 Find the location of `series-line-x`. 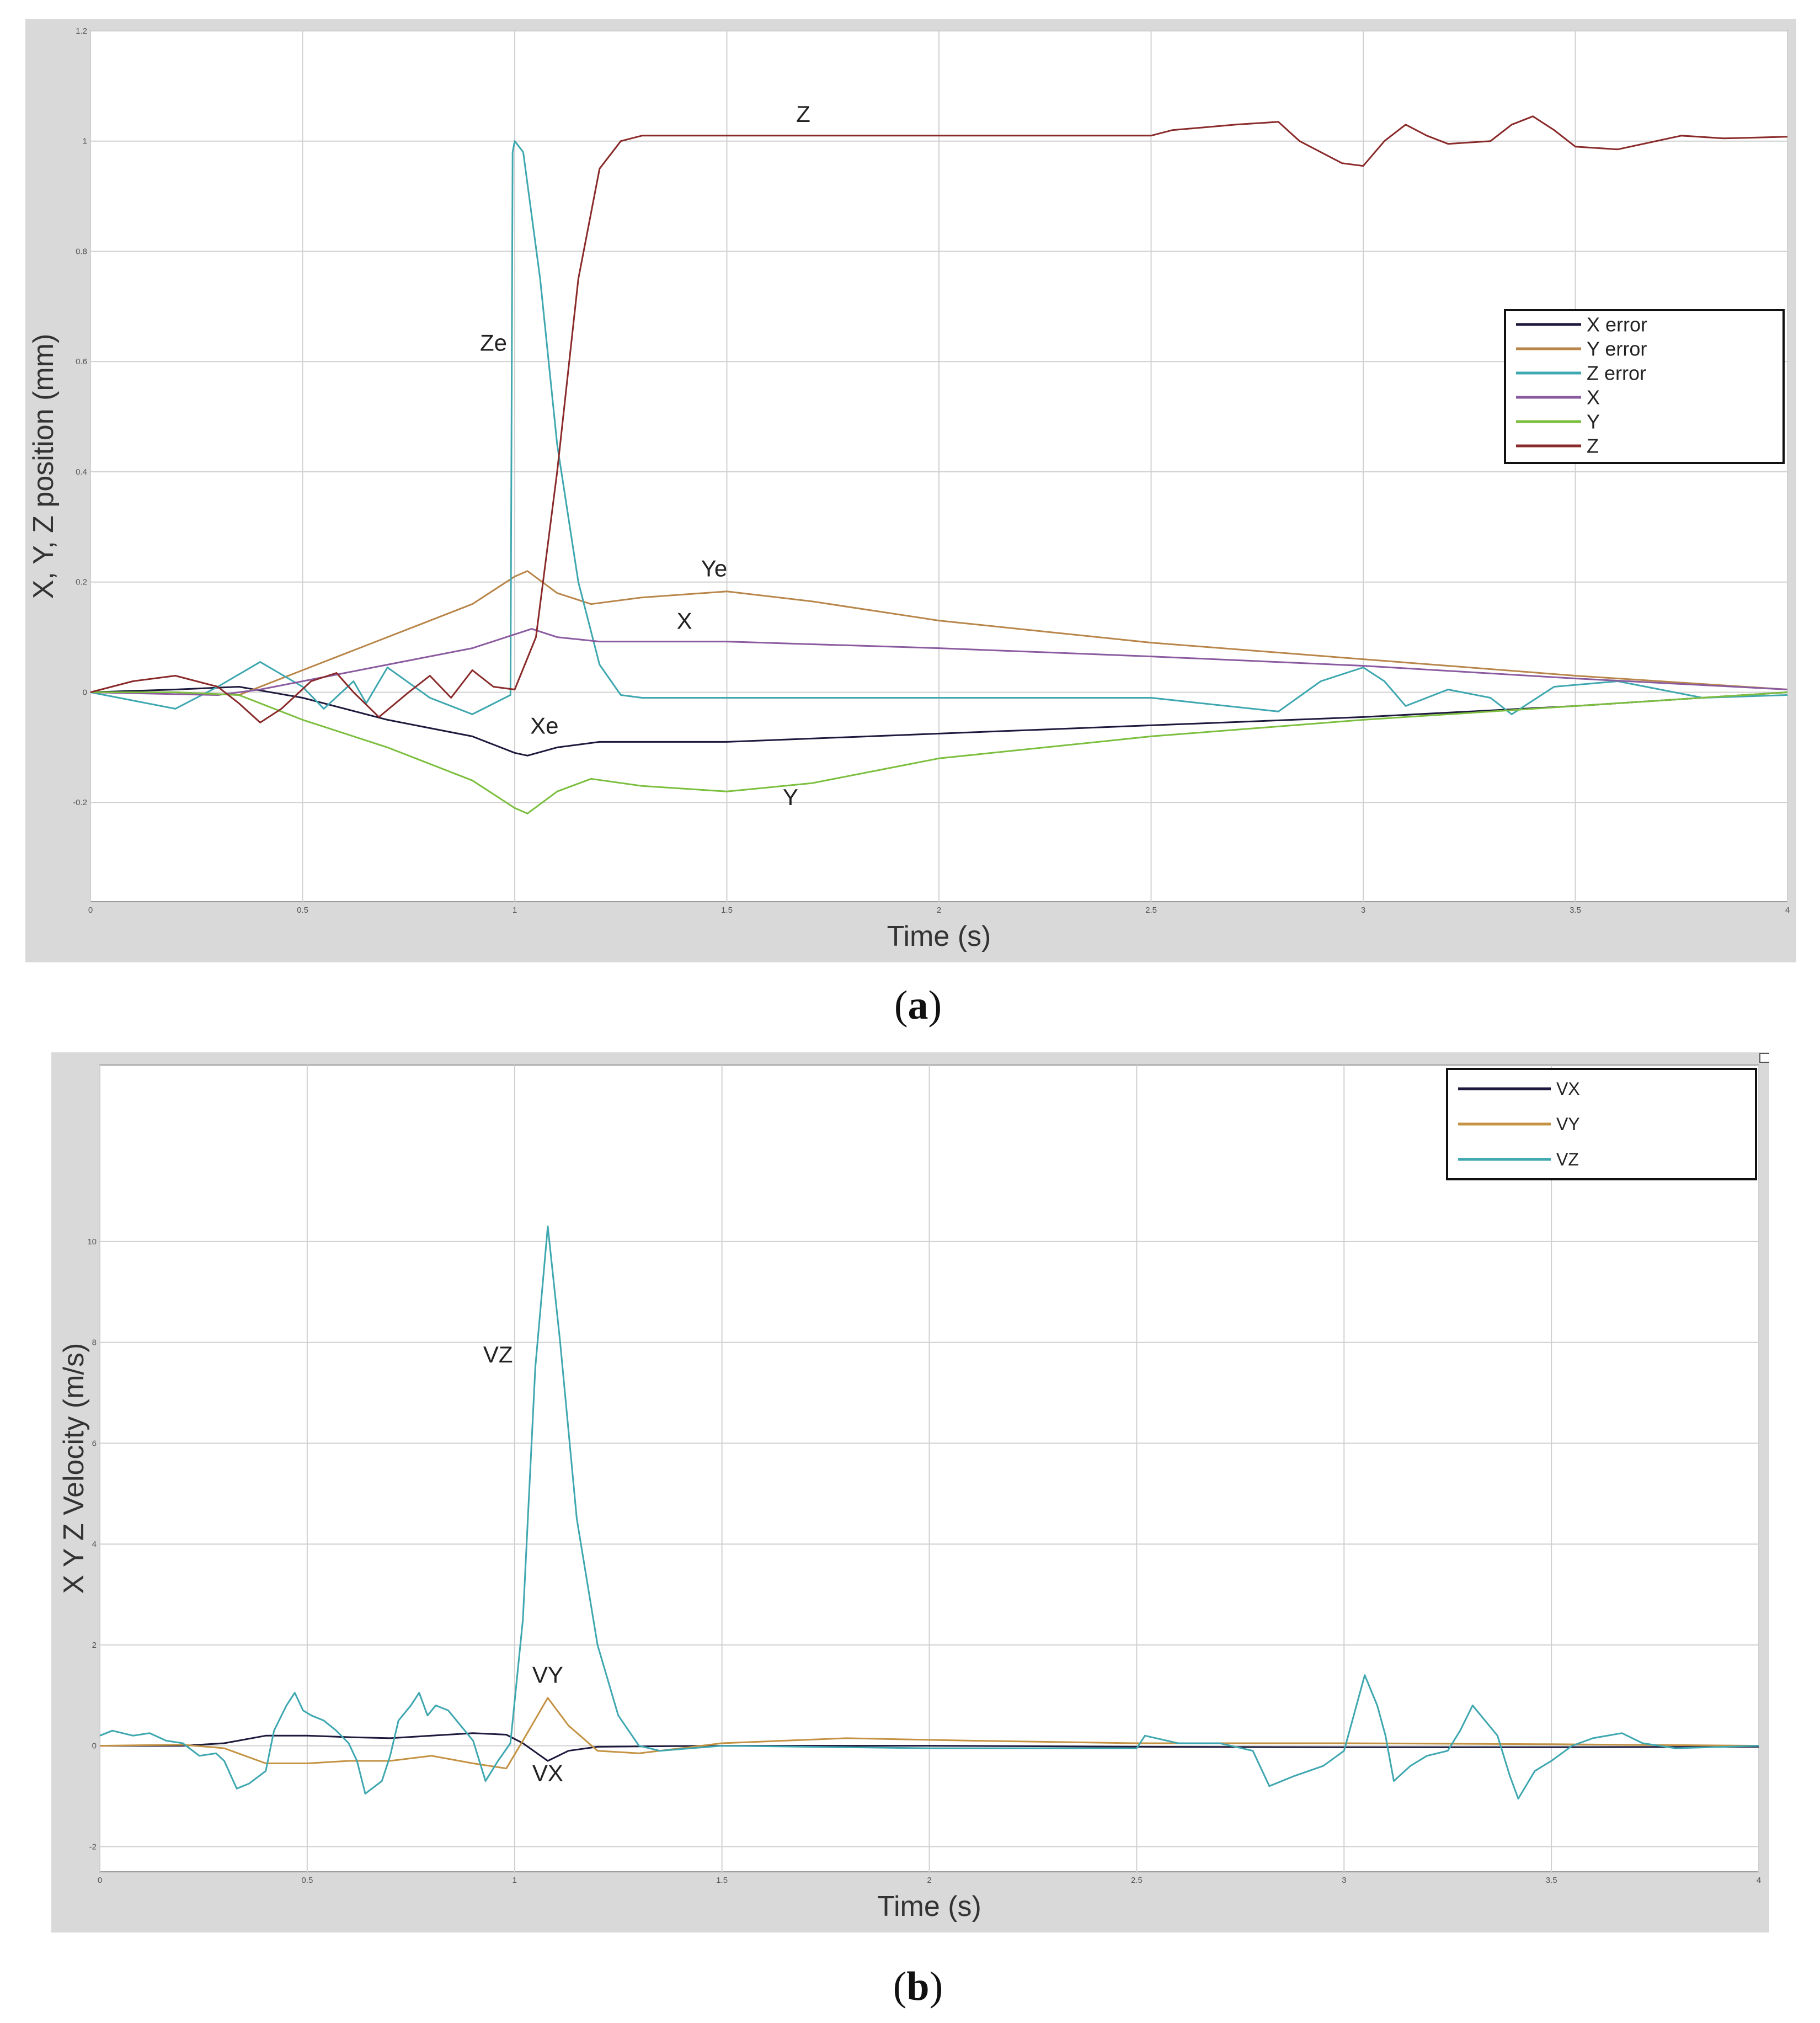

series-line-x is located at coordinates (939, 662).